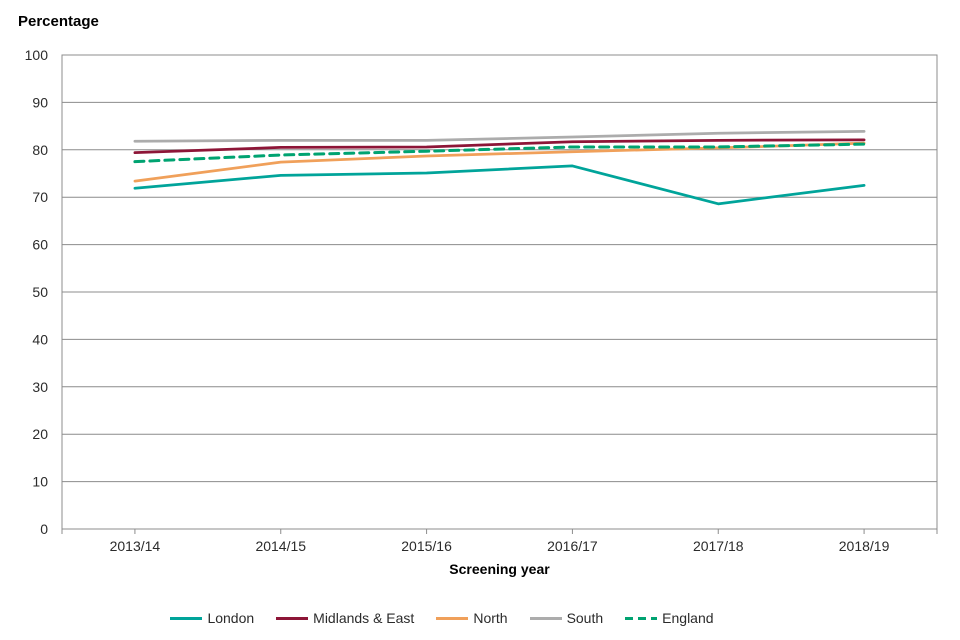  What do you see at coordinates (40, 434) in the screenshot?
I see `y-tick-label: 20` at bounding box center [40, 434].